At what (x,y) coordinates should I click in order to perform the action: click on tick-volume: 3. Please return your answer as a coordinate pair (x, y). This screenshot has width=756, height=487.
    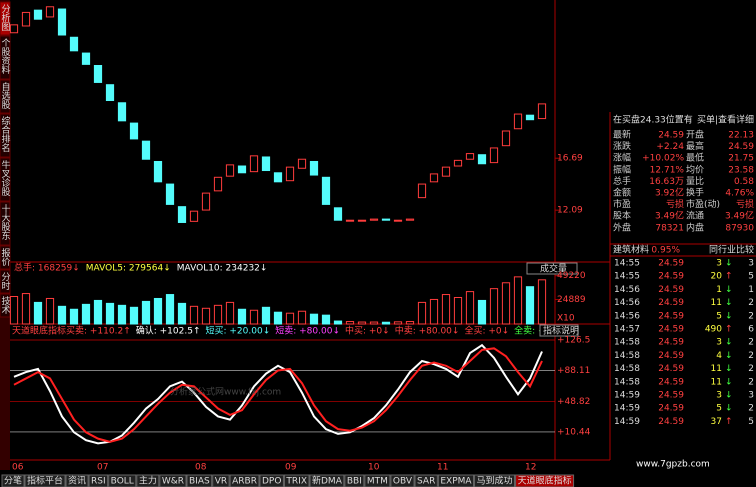
    Looking at the image, I should click on (719, 343).